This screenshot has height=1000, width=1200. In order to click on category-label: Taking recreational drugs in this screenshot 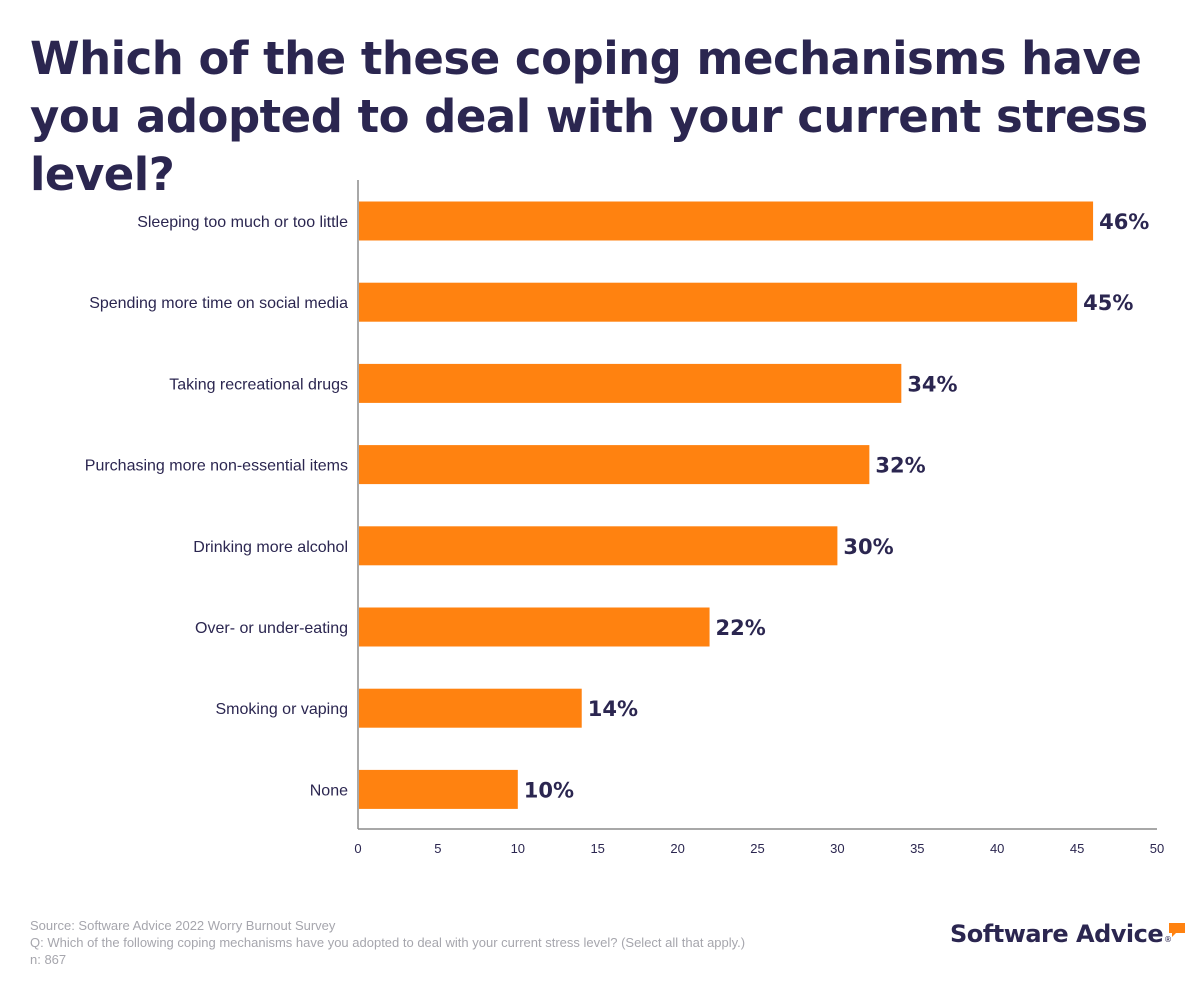, I will do `click(258, 384)`.